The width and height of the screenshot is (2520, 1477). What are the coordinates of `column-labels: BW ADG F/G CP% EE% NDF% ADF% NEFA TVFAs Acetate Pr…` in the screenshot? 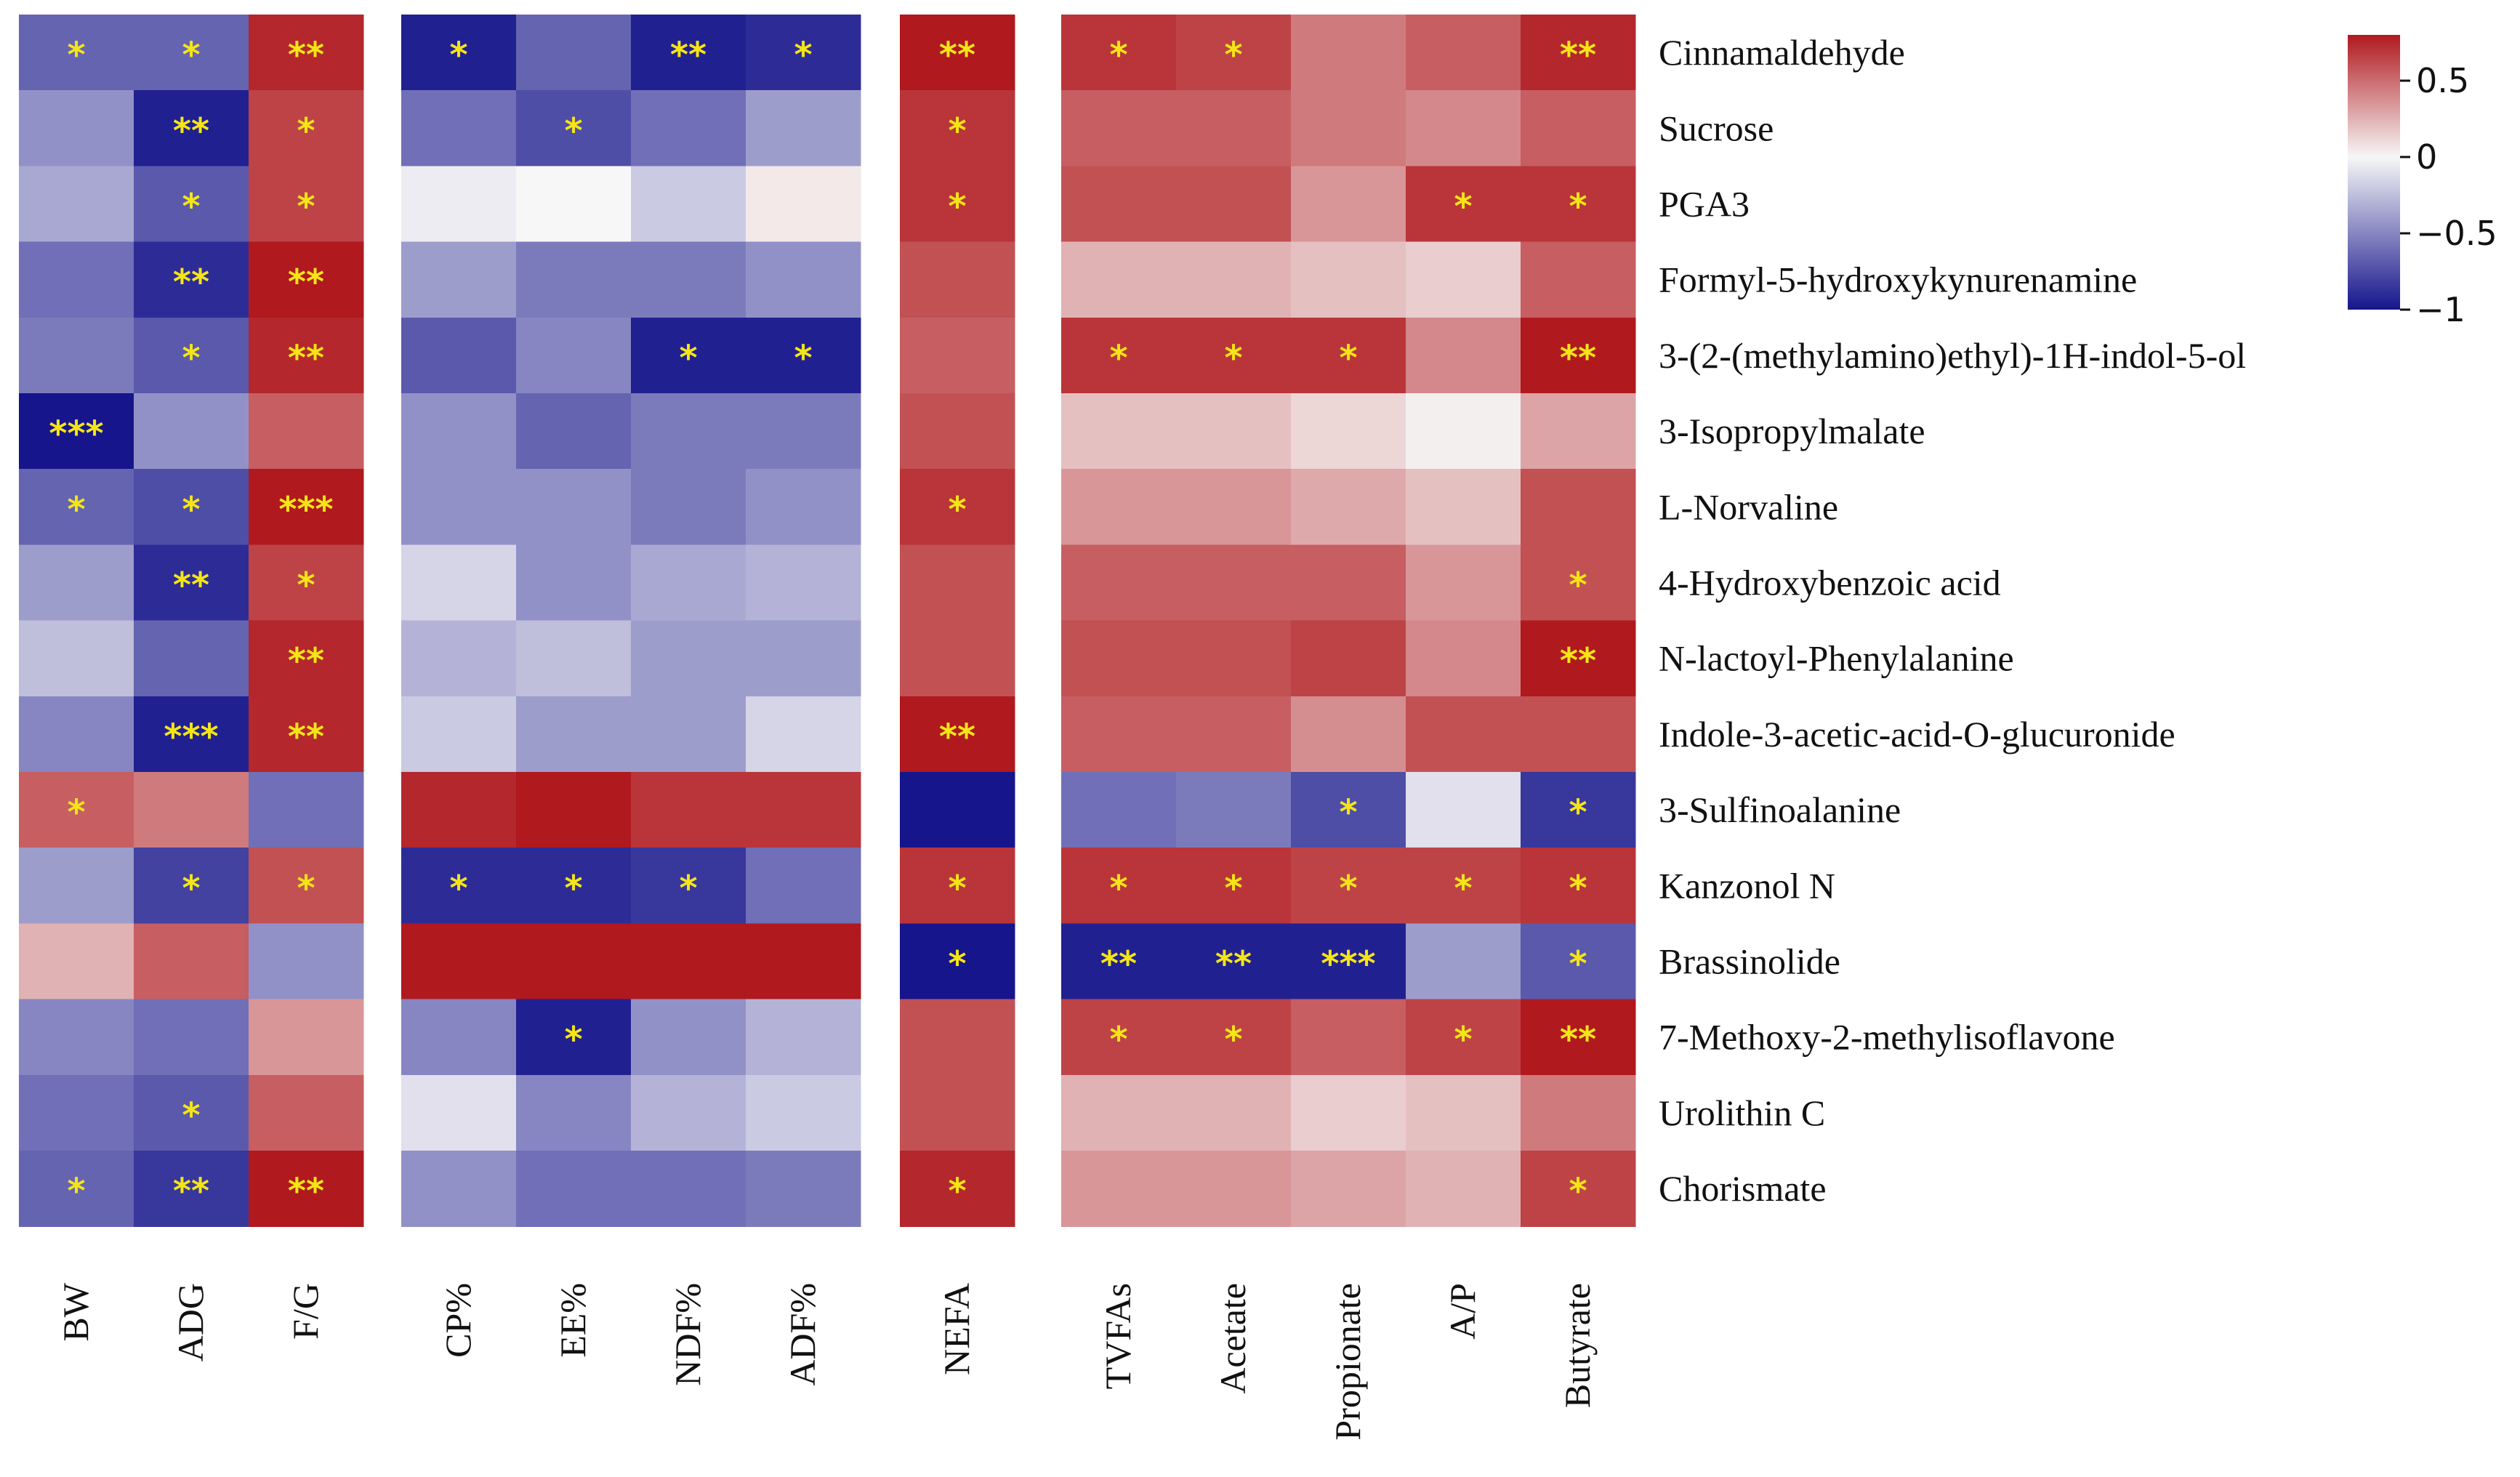 It's located at (826, 1361).